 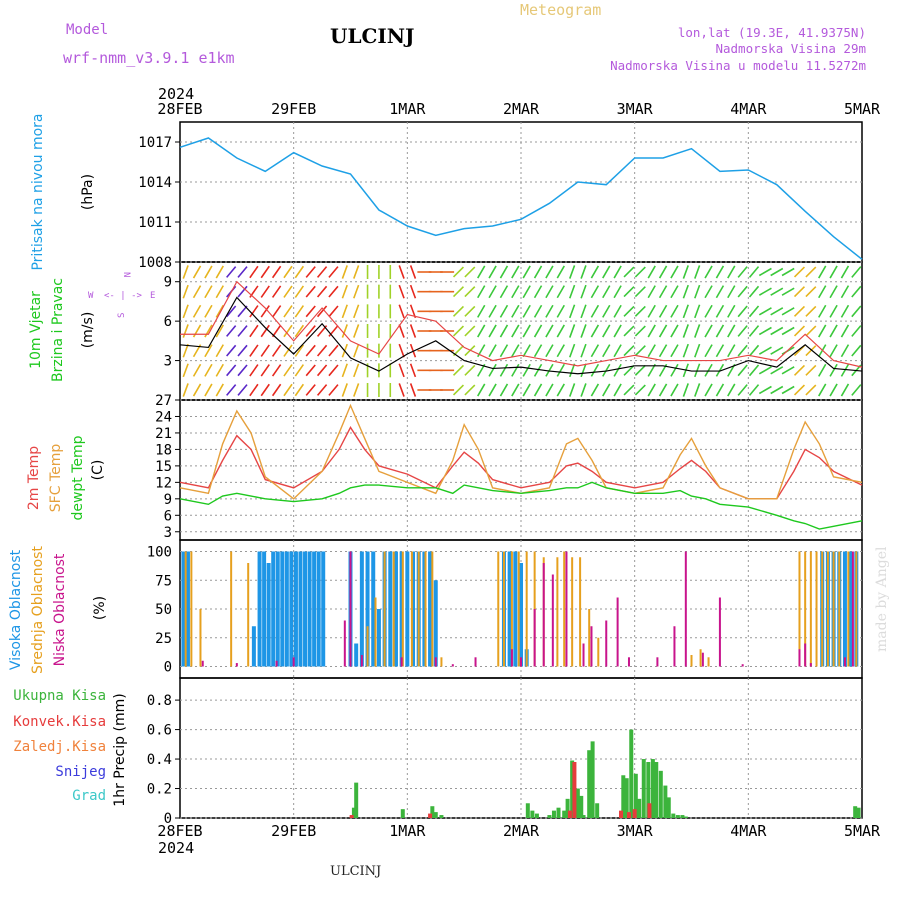 I want to click on precip-legend-3: Snijeg, so click(x=80, y=772).